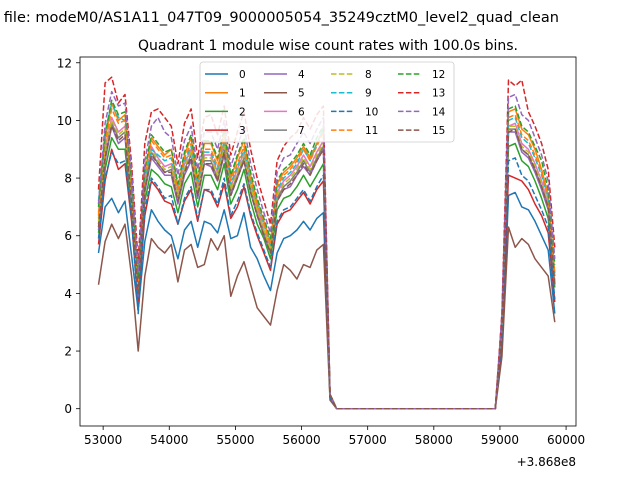 The image size is (640, 480). What do you see at coordinates (368, 94) in the screenshot?
I see `legend-label: 9` at bounding box center [368, 94].